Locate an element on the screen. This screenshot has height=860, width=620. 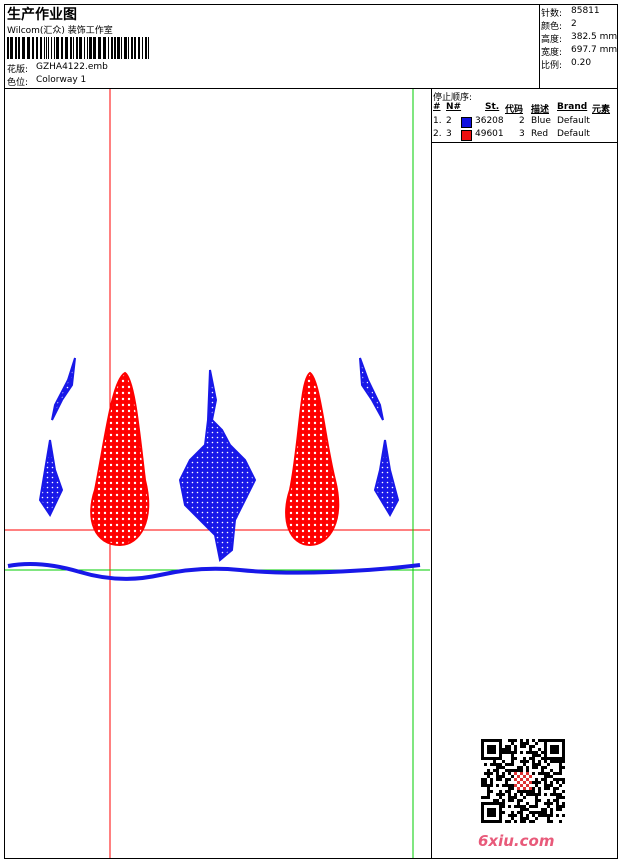
stat-value: 382.5 mm is located at coordinates (594, 37).